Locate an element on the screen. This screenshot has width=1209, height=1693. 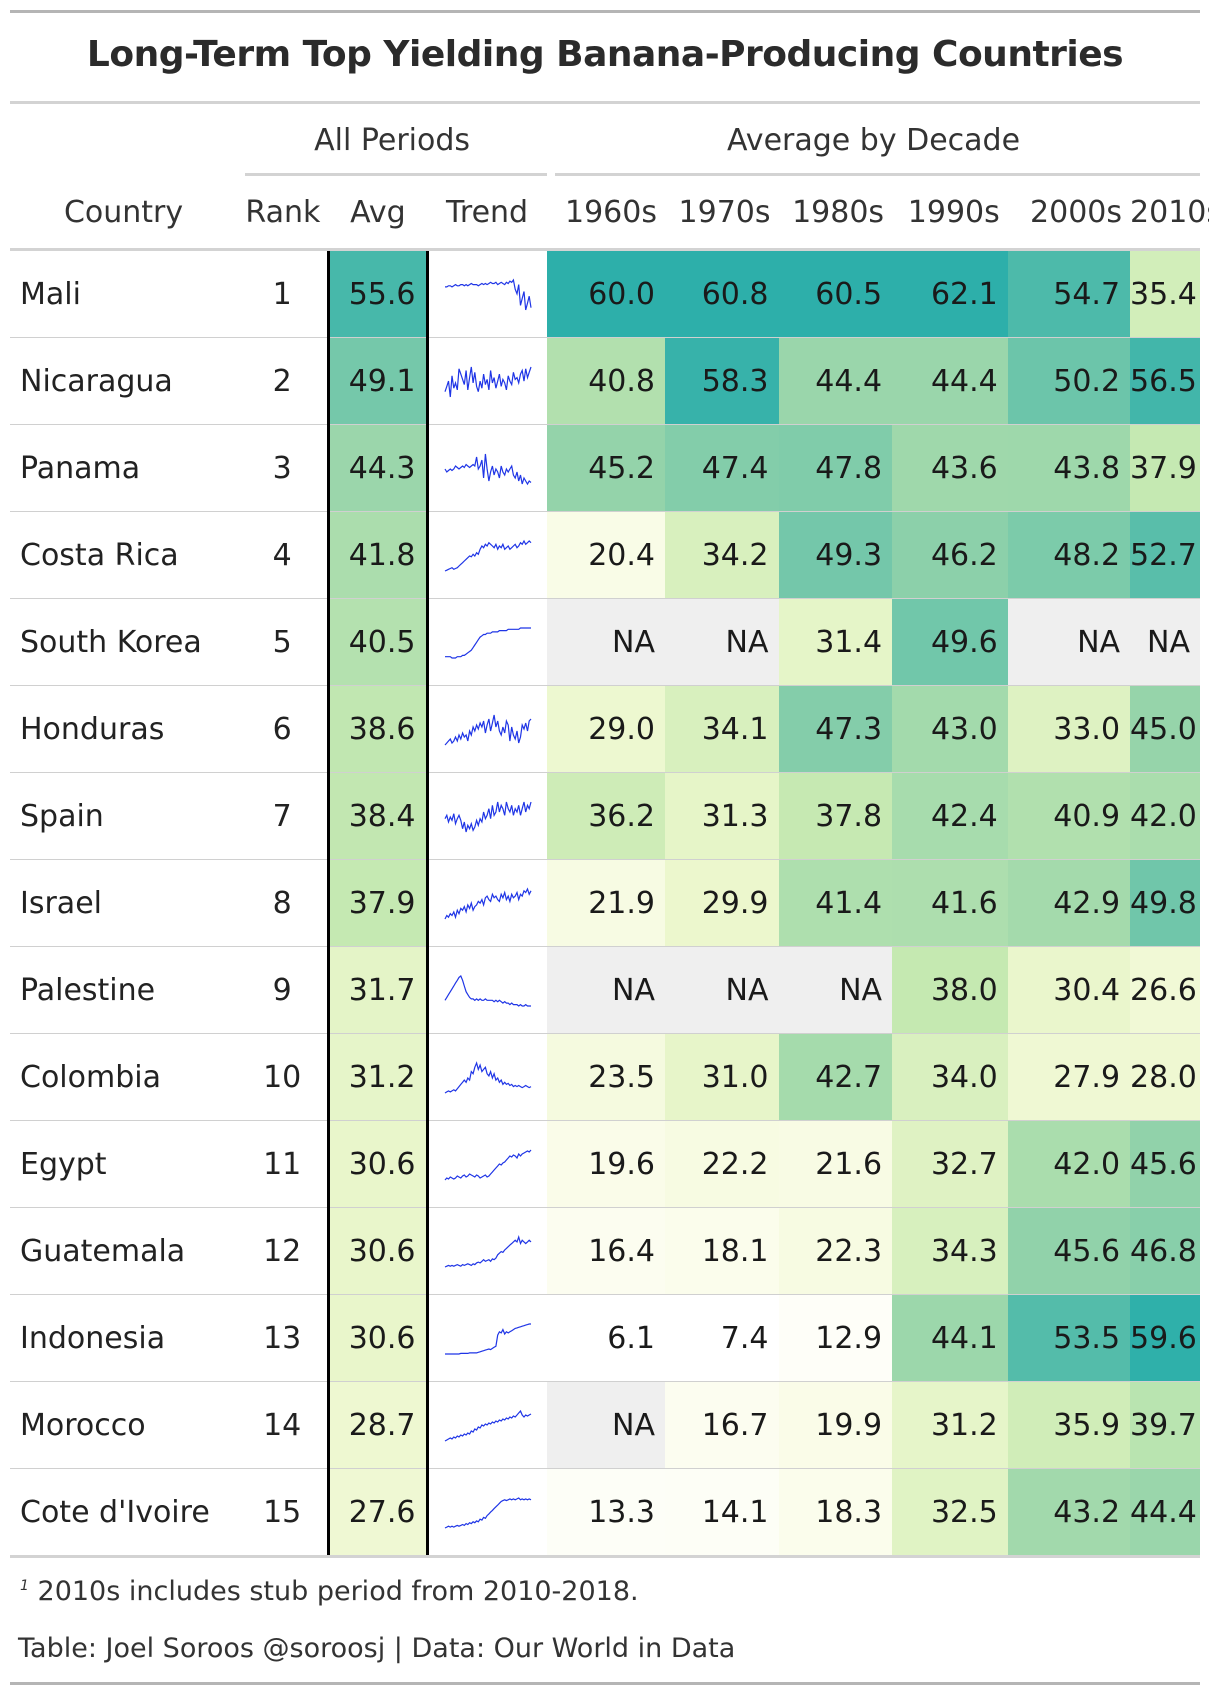
decade-cell: 29.9 is located at coordinates (721, 903).